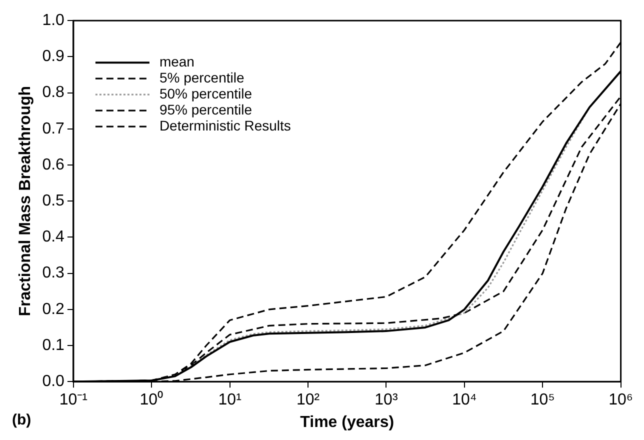  I want to click on y-tick-label: 0.4, so click(53, 237).